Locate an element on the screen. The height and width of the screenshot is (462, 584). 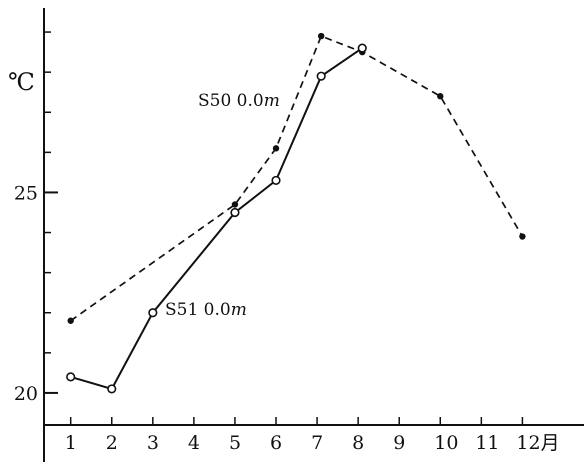
series-label-s50: S50 0.0m is located at coordinates (239, 101).